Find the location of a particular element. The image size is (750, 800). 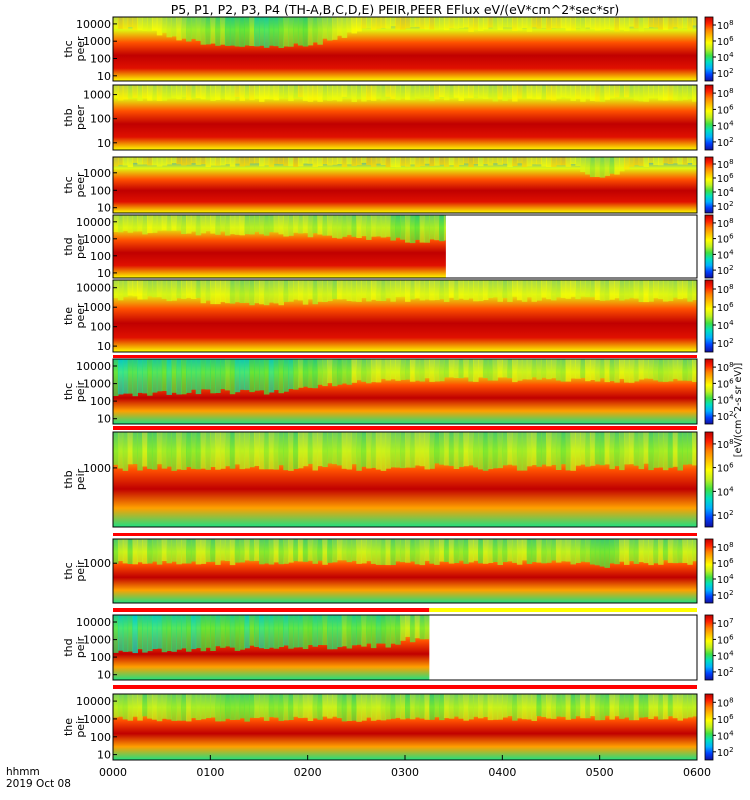

panel-label: thepeer is located at coordinates (74, 316).